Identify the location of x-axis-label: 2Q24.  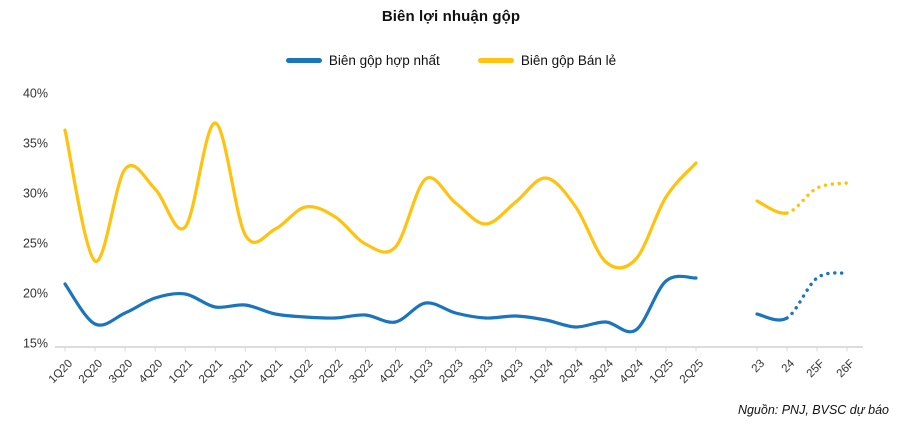
(572, 371).